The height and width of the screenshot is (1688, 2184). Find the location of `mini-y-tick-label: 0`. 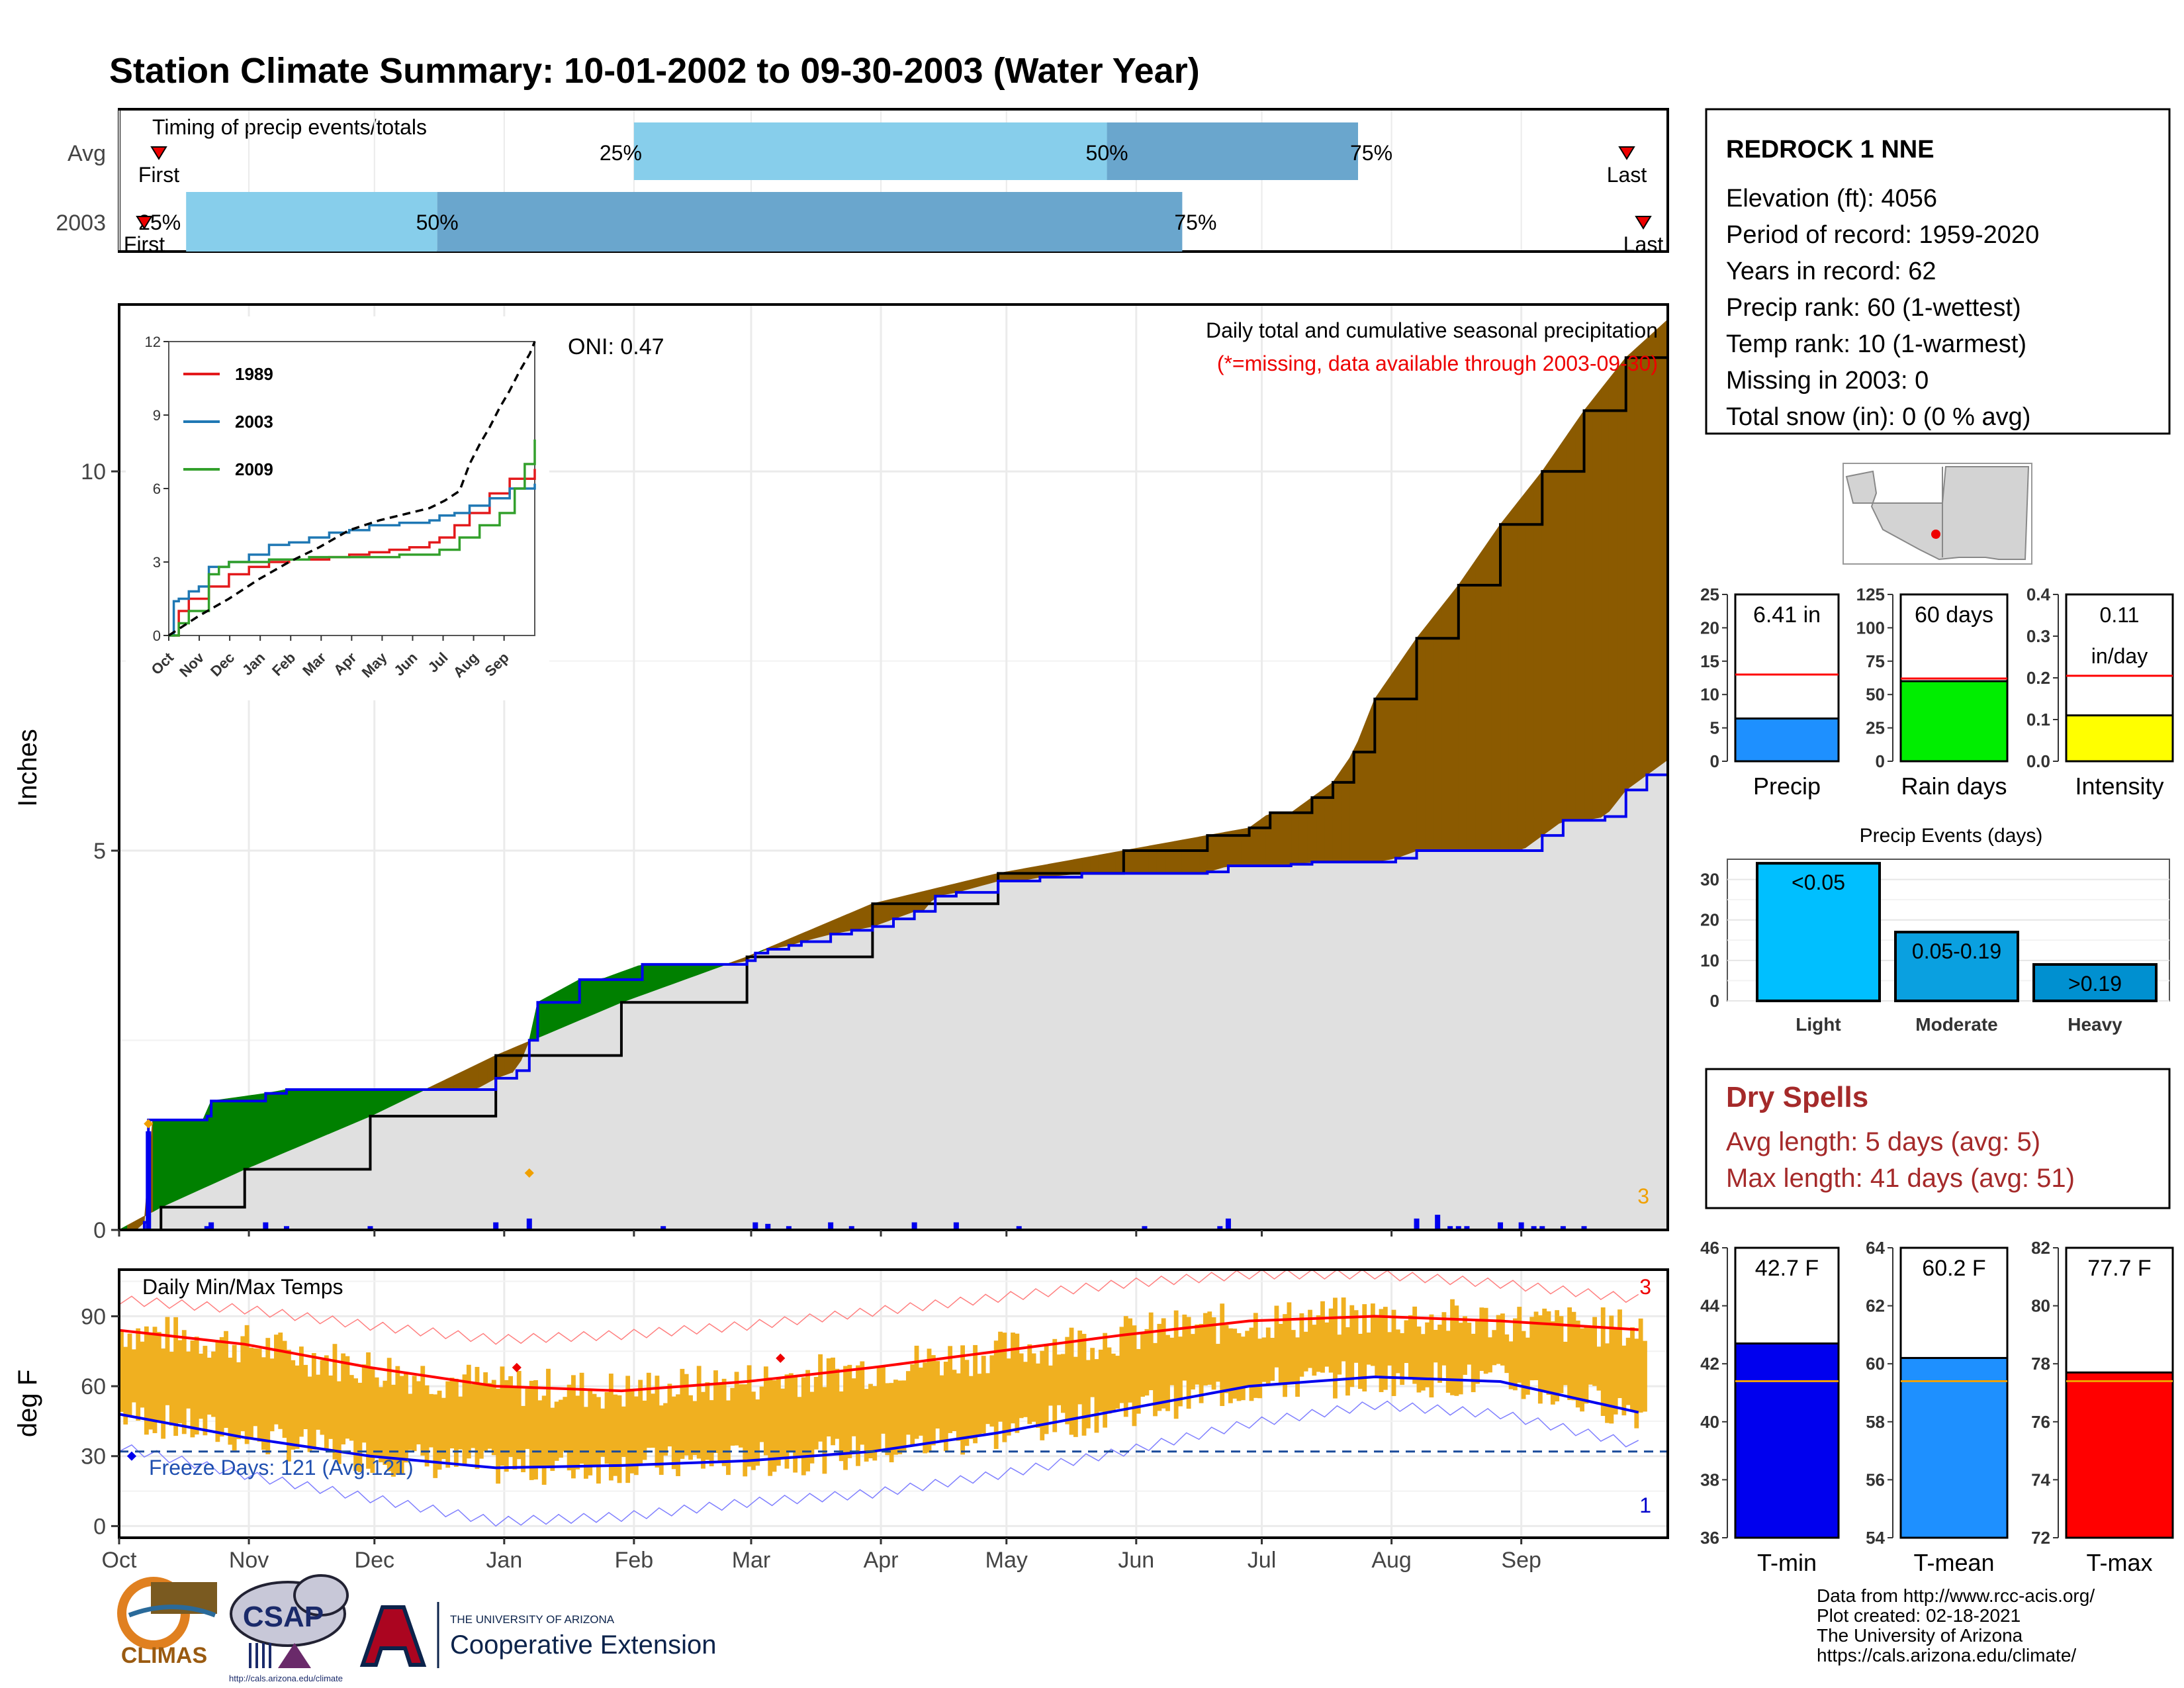

mini-y-tick-label: 0 is located at coordinates (1715, 761).